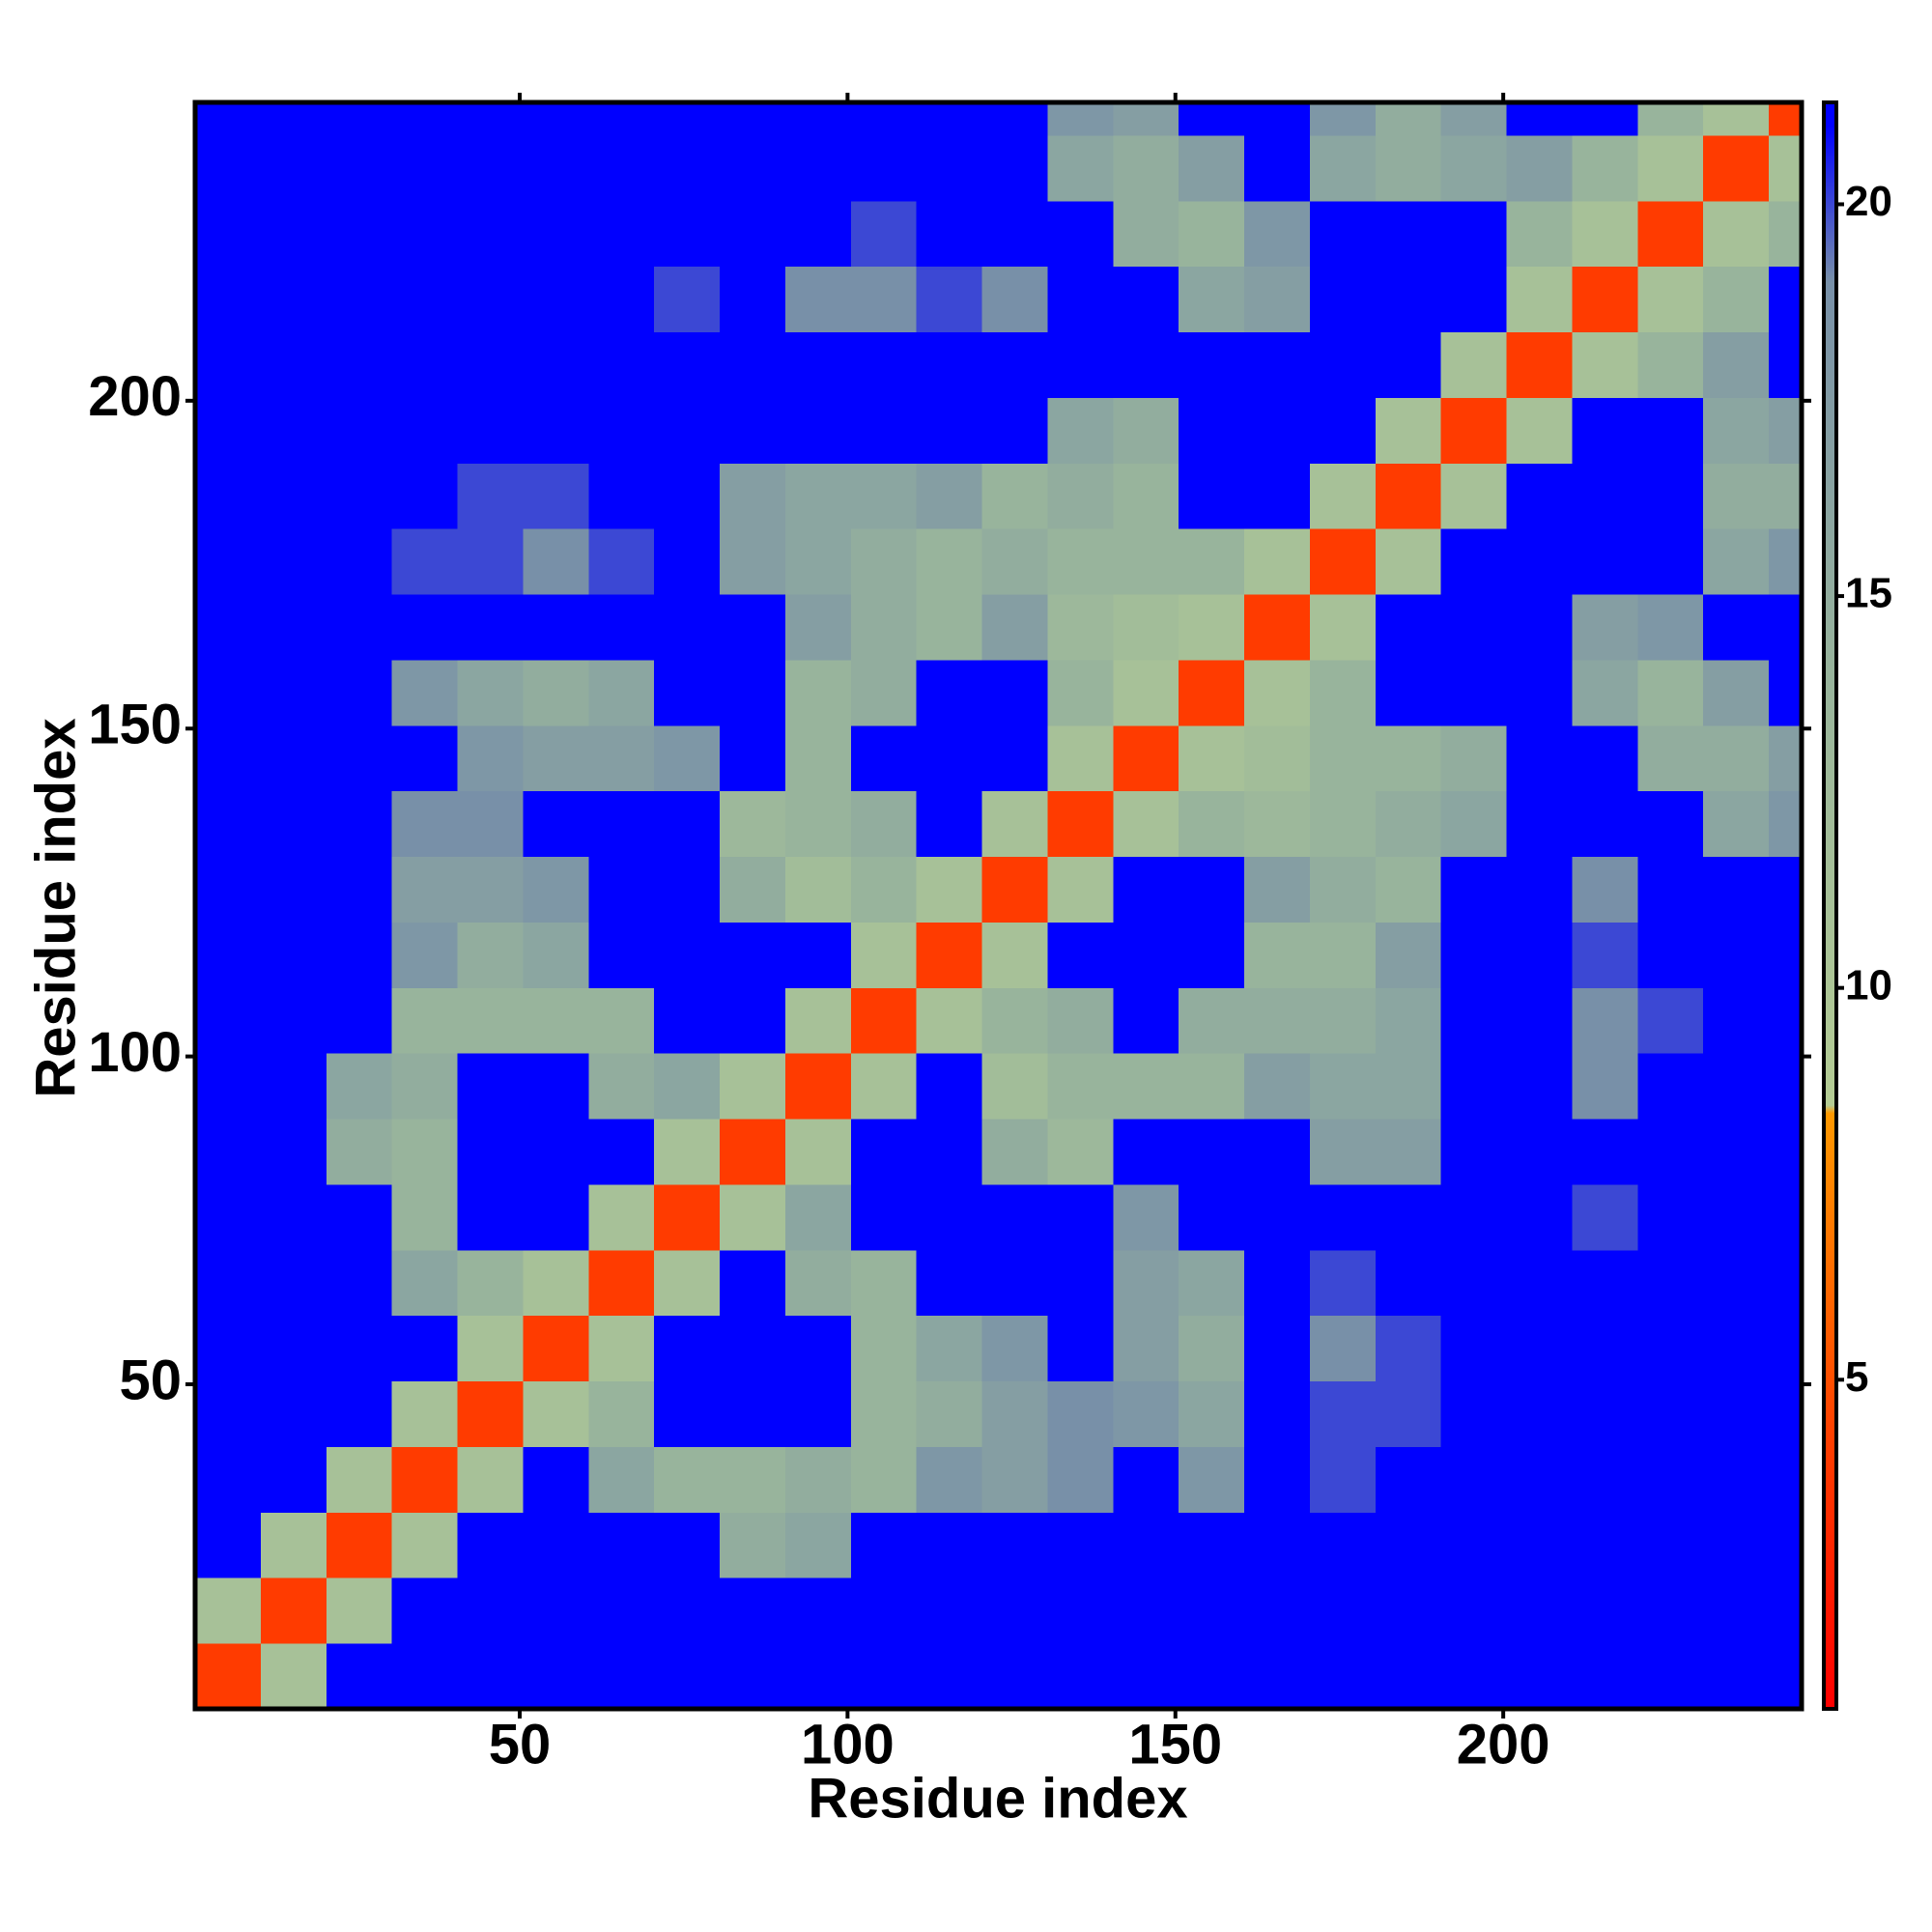 The height and width of the screenshot is (1932, 1932). What do you see at coordinates (55, 907) in the screenshot?
I see `y-axis-label: Residue index` at bounding box center [55, 907].